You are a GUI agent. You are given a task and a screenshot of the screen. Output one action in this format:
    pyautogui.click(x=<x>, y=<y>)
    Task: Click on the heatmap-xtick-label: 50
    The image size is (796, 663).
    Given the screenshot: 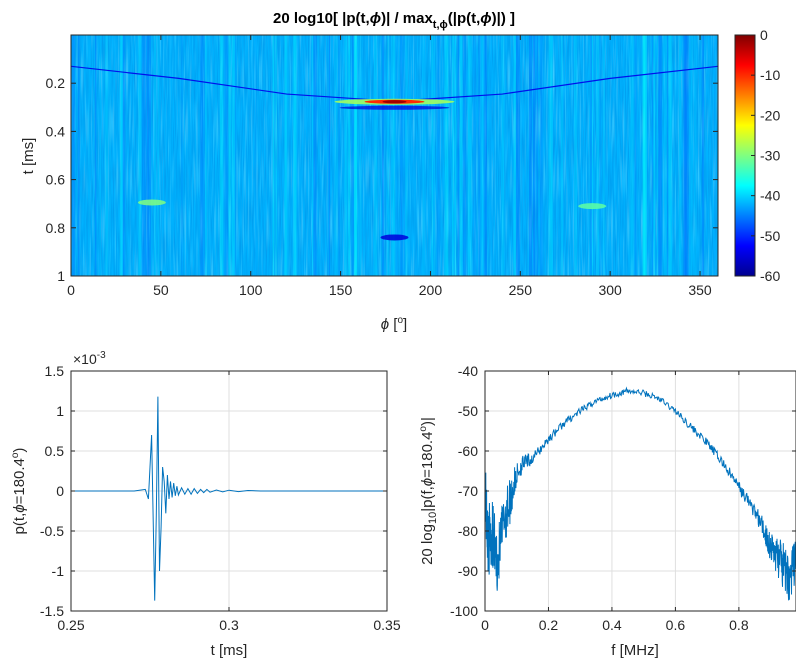 What is the action you would take?
    pyautogui.click(x=161, y=290)
    